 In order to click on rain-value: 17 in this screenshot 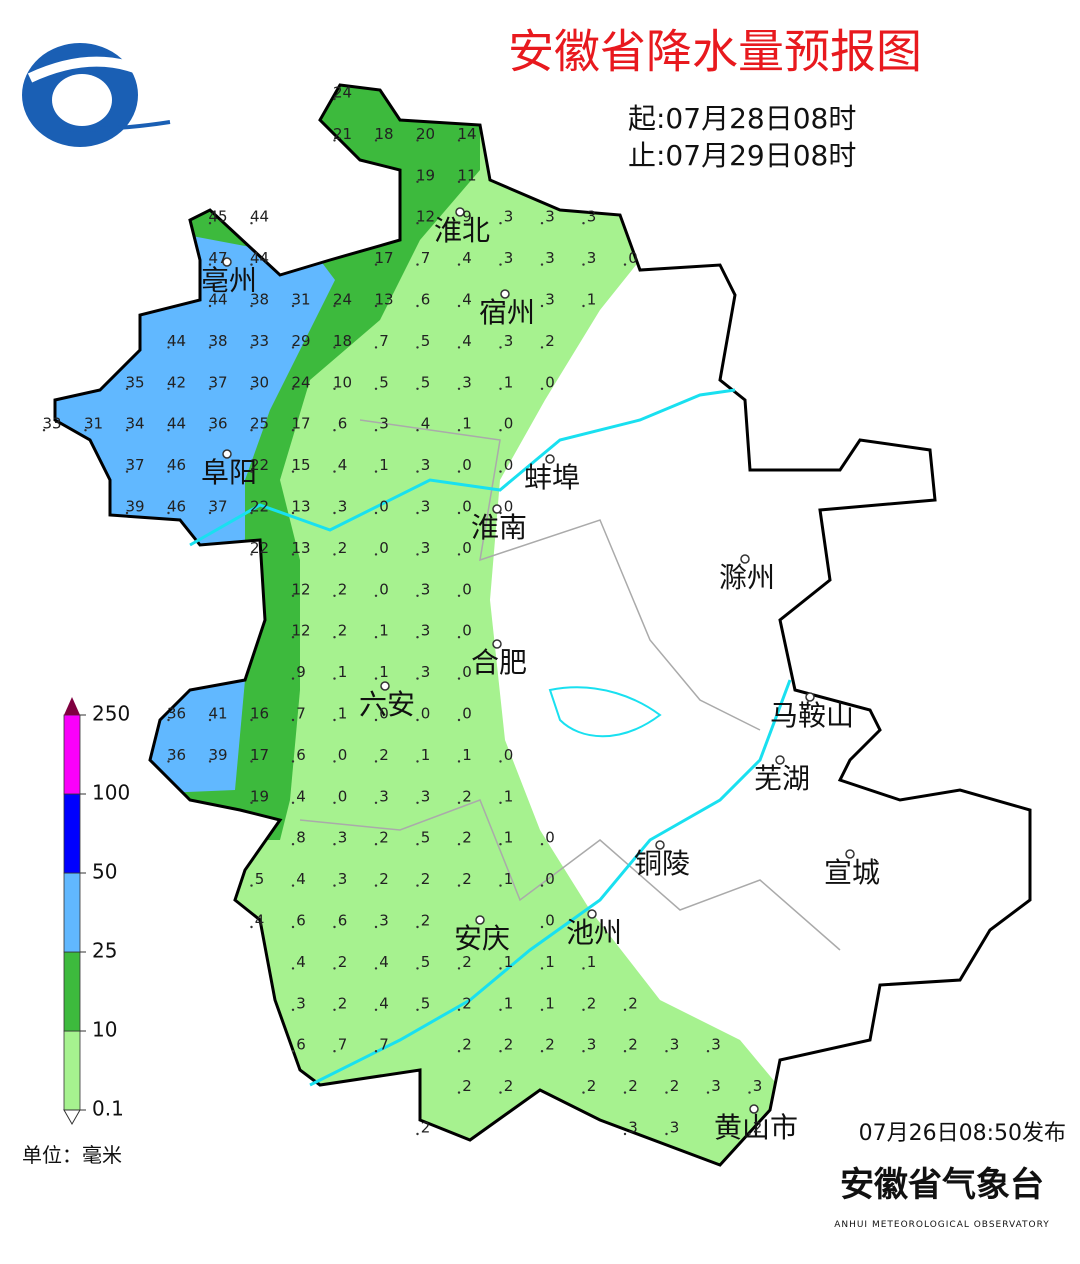, I will do `click(259, 755)`.